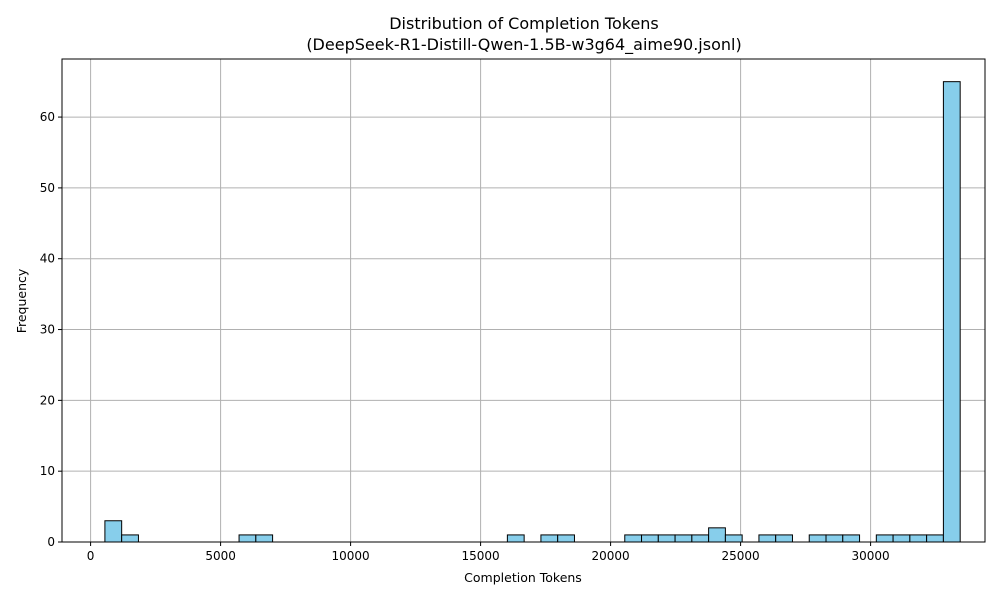  Describe the element at coordinates (481, 556) in the screenshot. I see `x-tick-label: 15000` at that location.